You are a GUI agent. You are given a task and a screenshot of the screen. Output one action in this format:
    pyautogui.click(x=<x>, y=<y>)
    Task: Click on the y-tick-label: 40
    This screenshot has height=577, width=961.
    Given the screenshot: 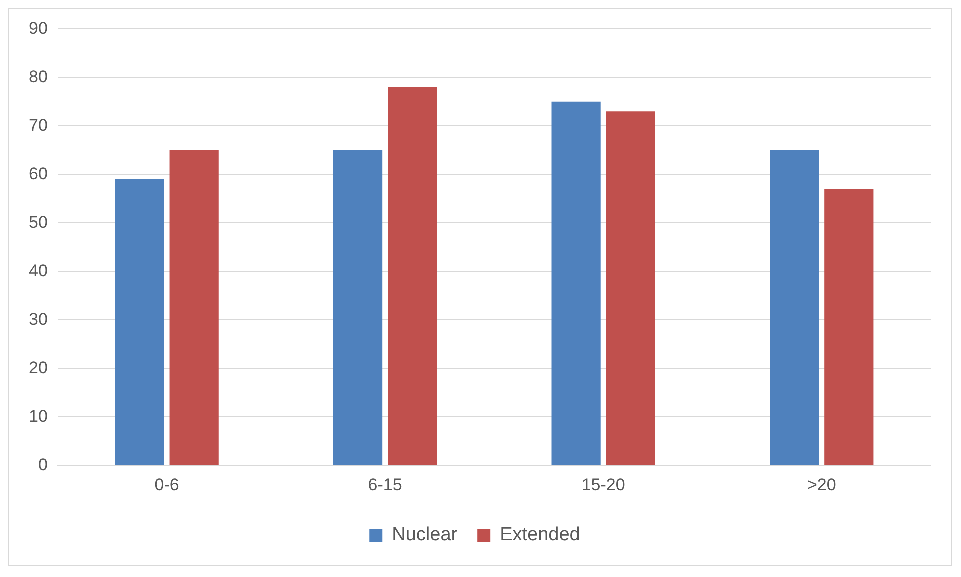 What is the action you would take?
    pyautogui.click(x=38, y=270)
    